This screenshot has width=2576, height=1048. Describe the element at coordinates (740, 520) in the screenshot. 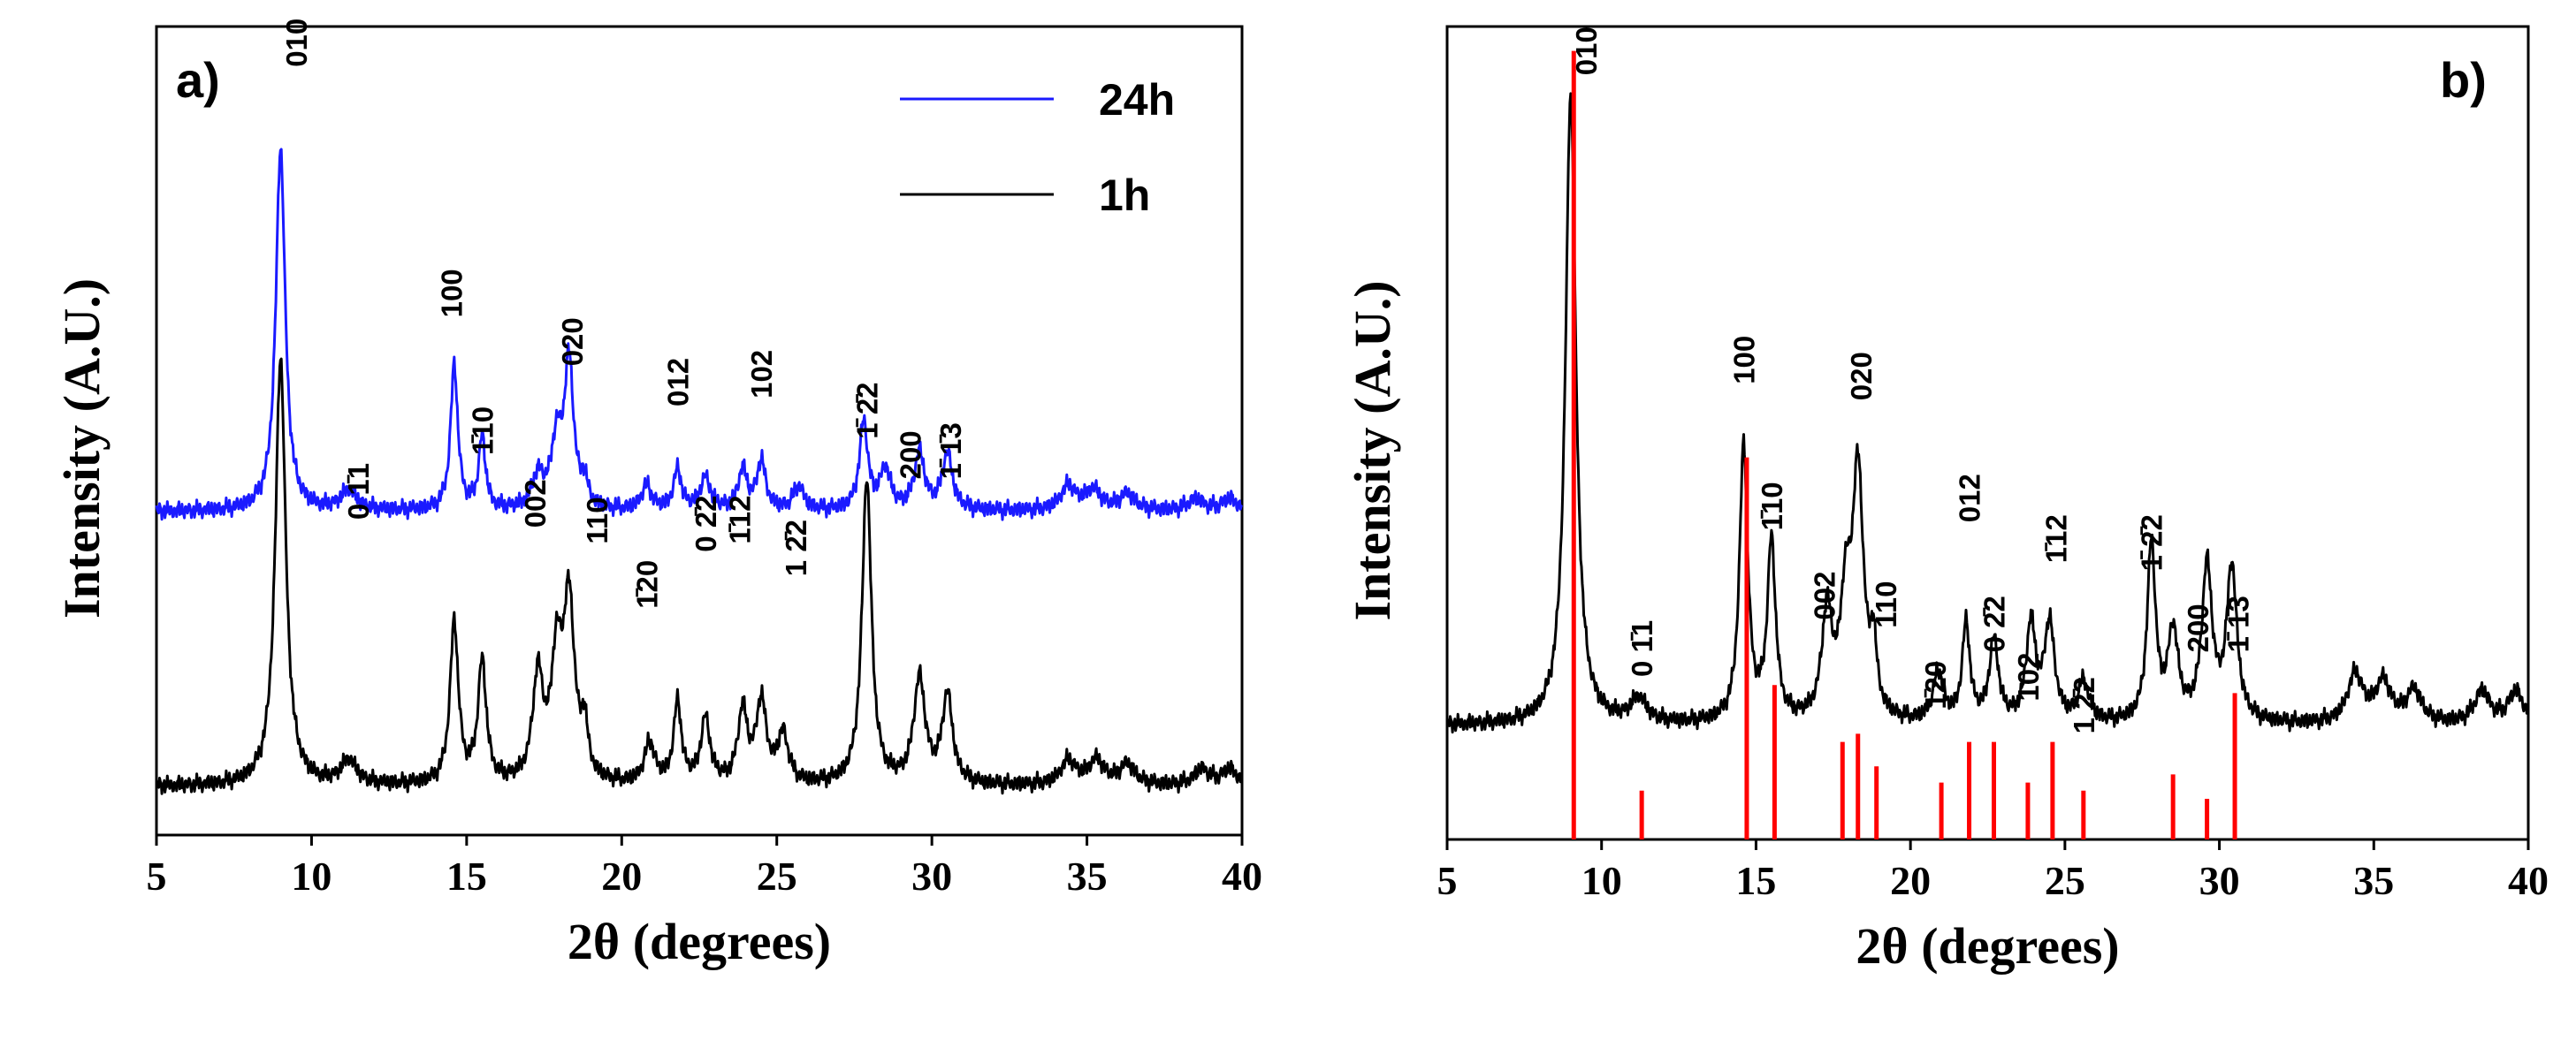

I see `peak-label-10: 1̄12` at that location.